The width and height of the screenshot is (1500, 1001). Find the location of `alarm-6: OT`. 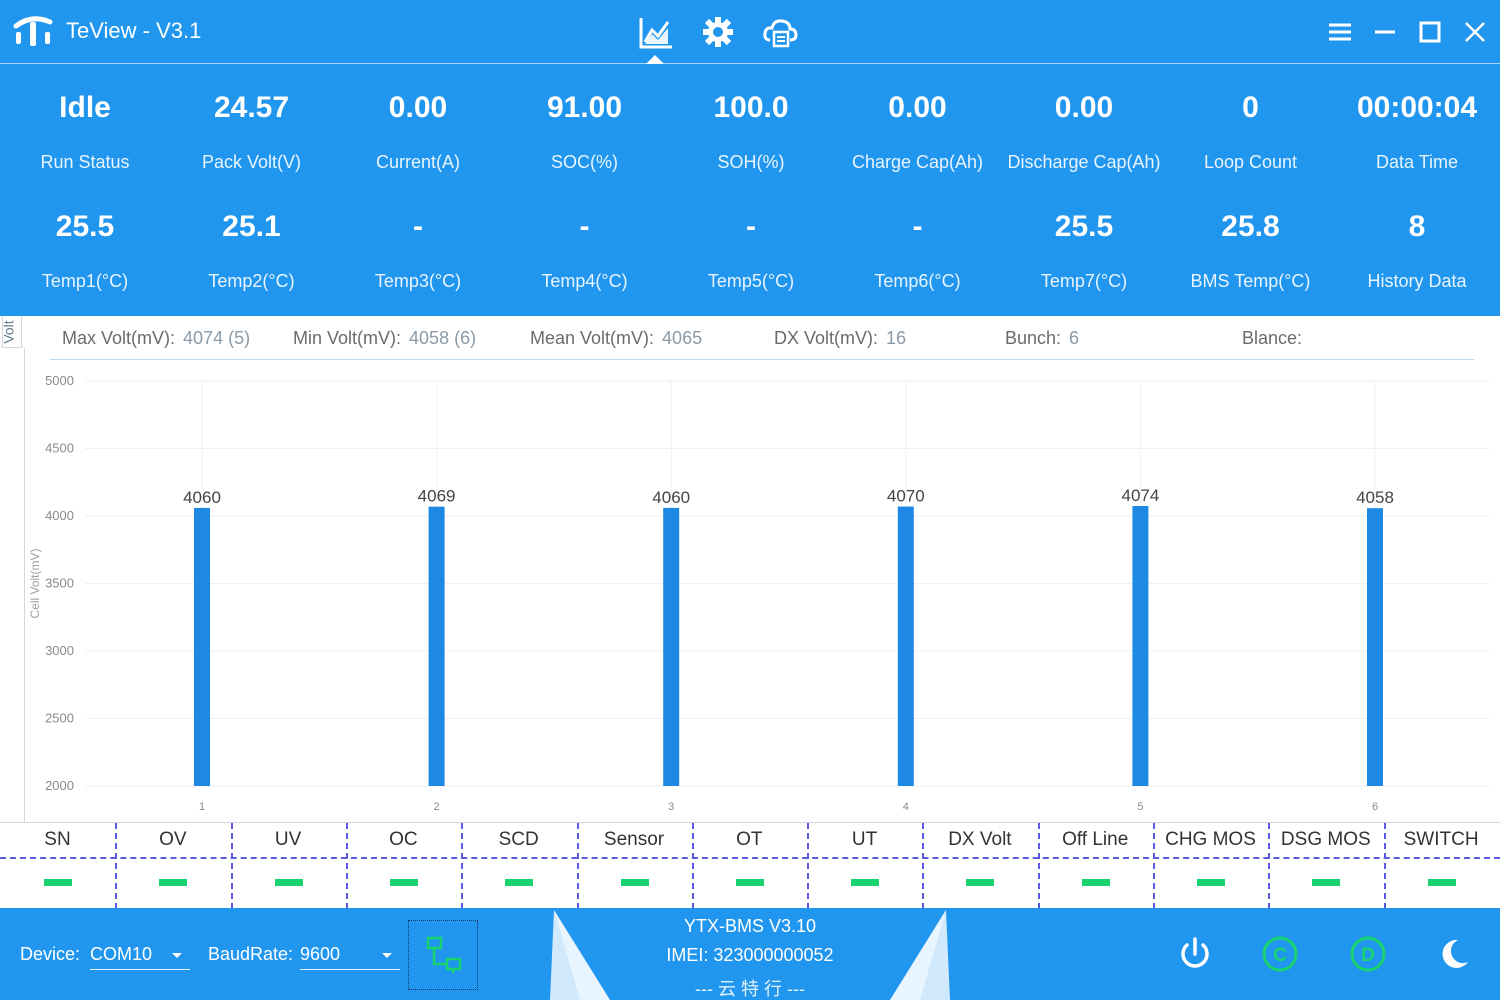

alarm-6: OT is located at coordinates (749, 866).